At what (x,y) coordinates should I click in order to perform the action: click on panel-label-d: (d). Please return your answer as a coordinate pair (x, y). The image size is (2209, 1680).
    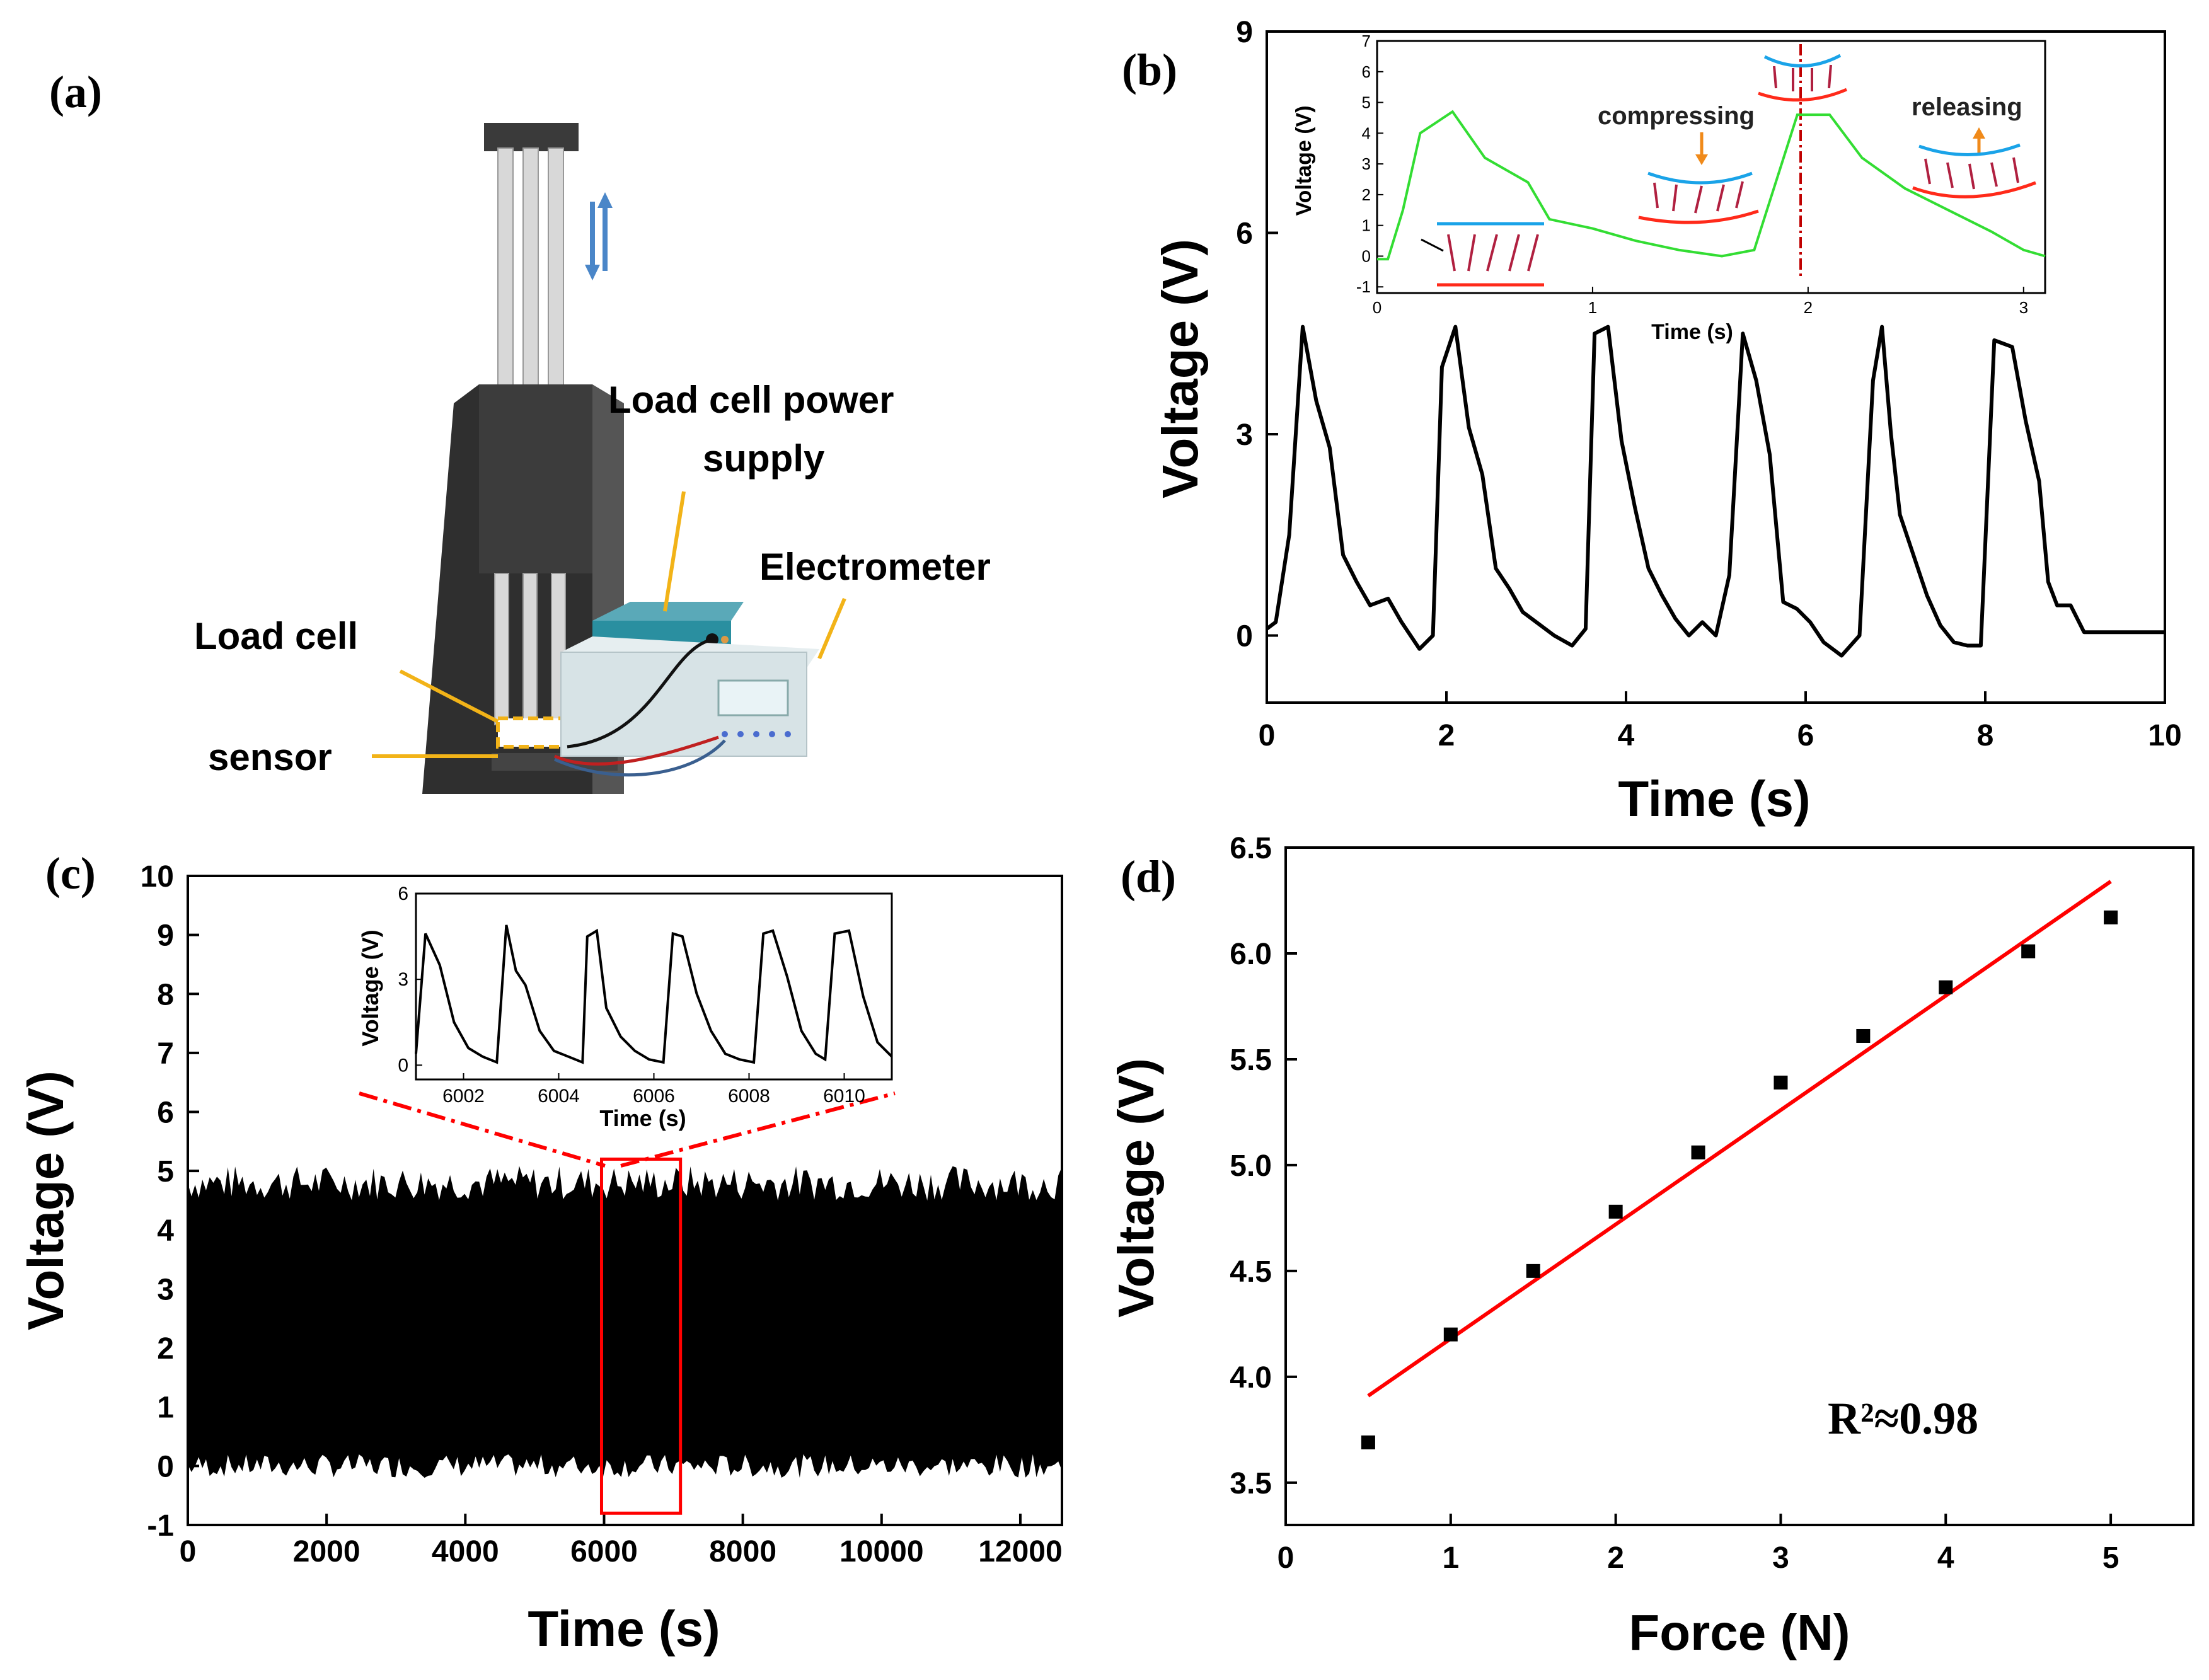
    Looking at the image, I should click on (1148, 876).